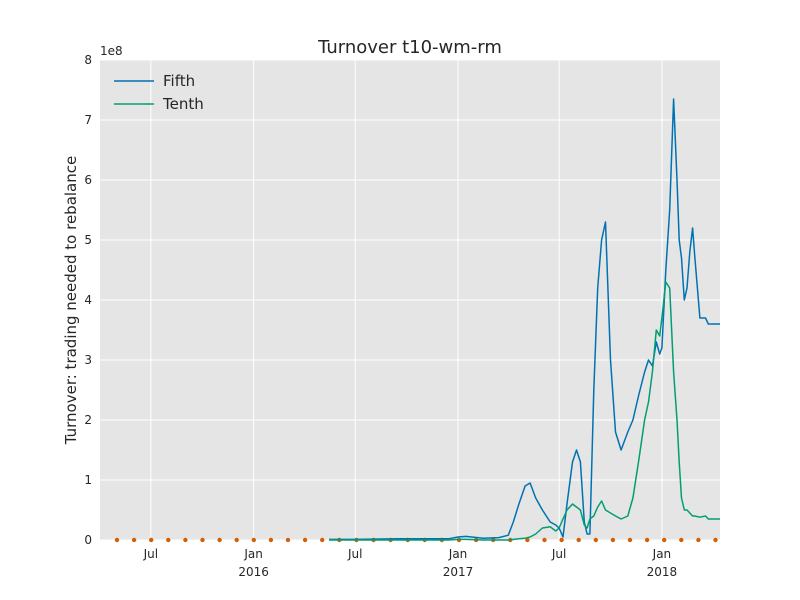  What do you see at coordinates (253, 572) in the screenshot?
I see `x-tick-year-label: 2016` at bounding box center [253, 572].